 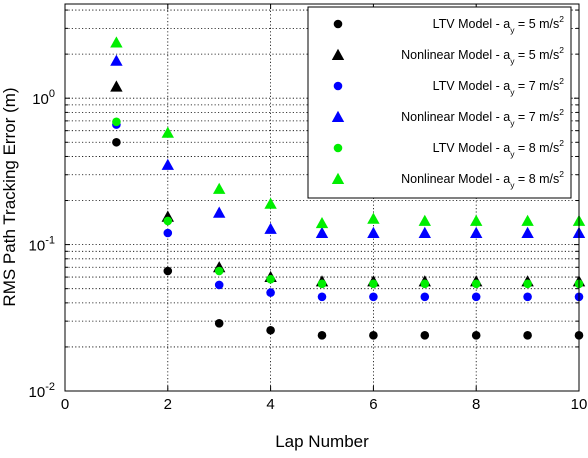 What do you see at coordinates (50, 387) in the screenshot?
I see `y-tick-exponent: -2` at bounding box center [50, 387].